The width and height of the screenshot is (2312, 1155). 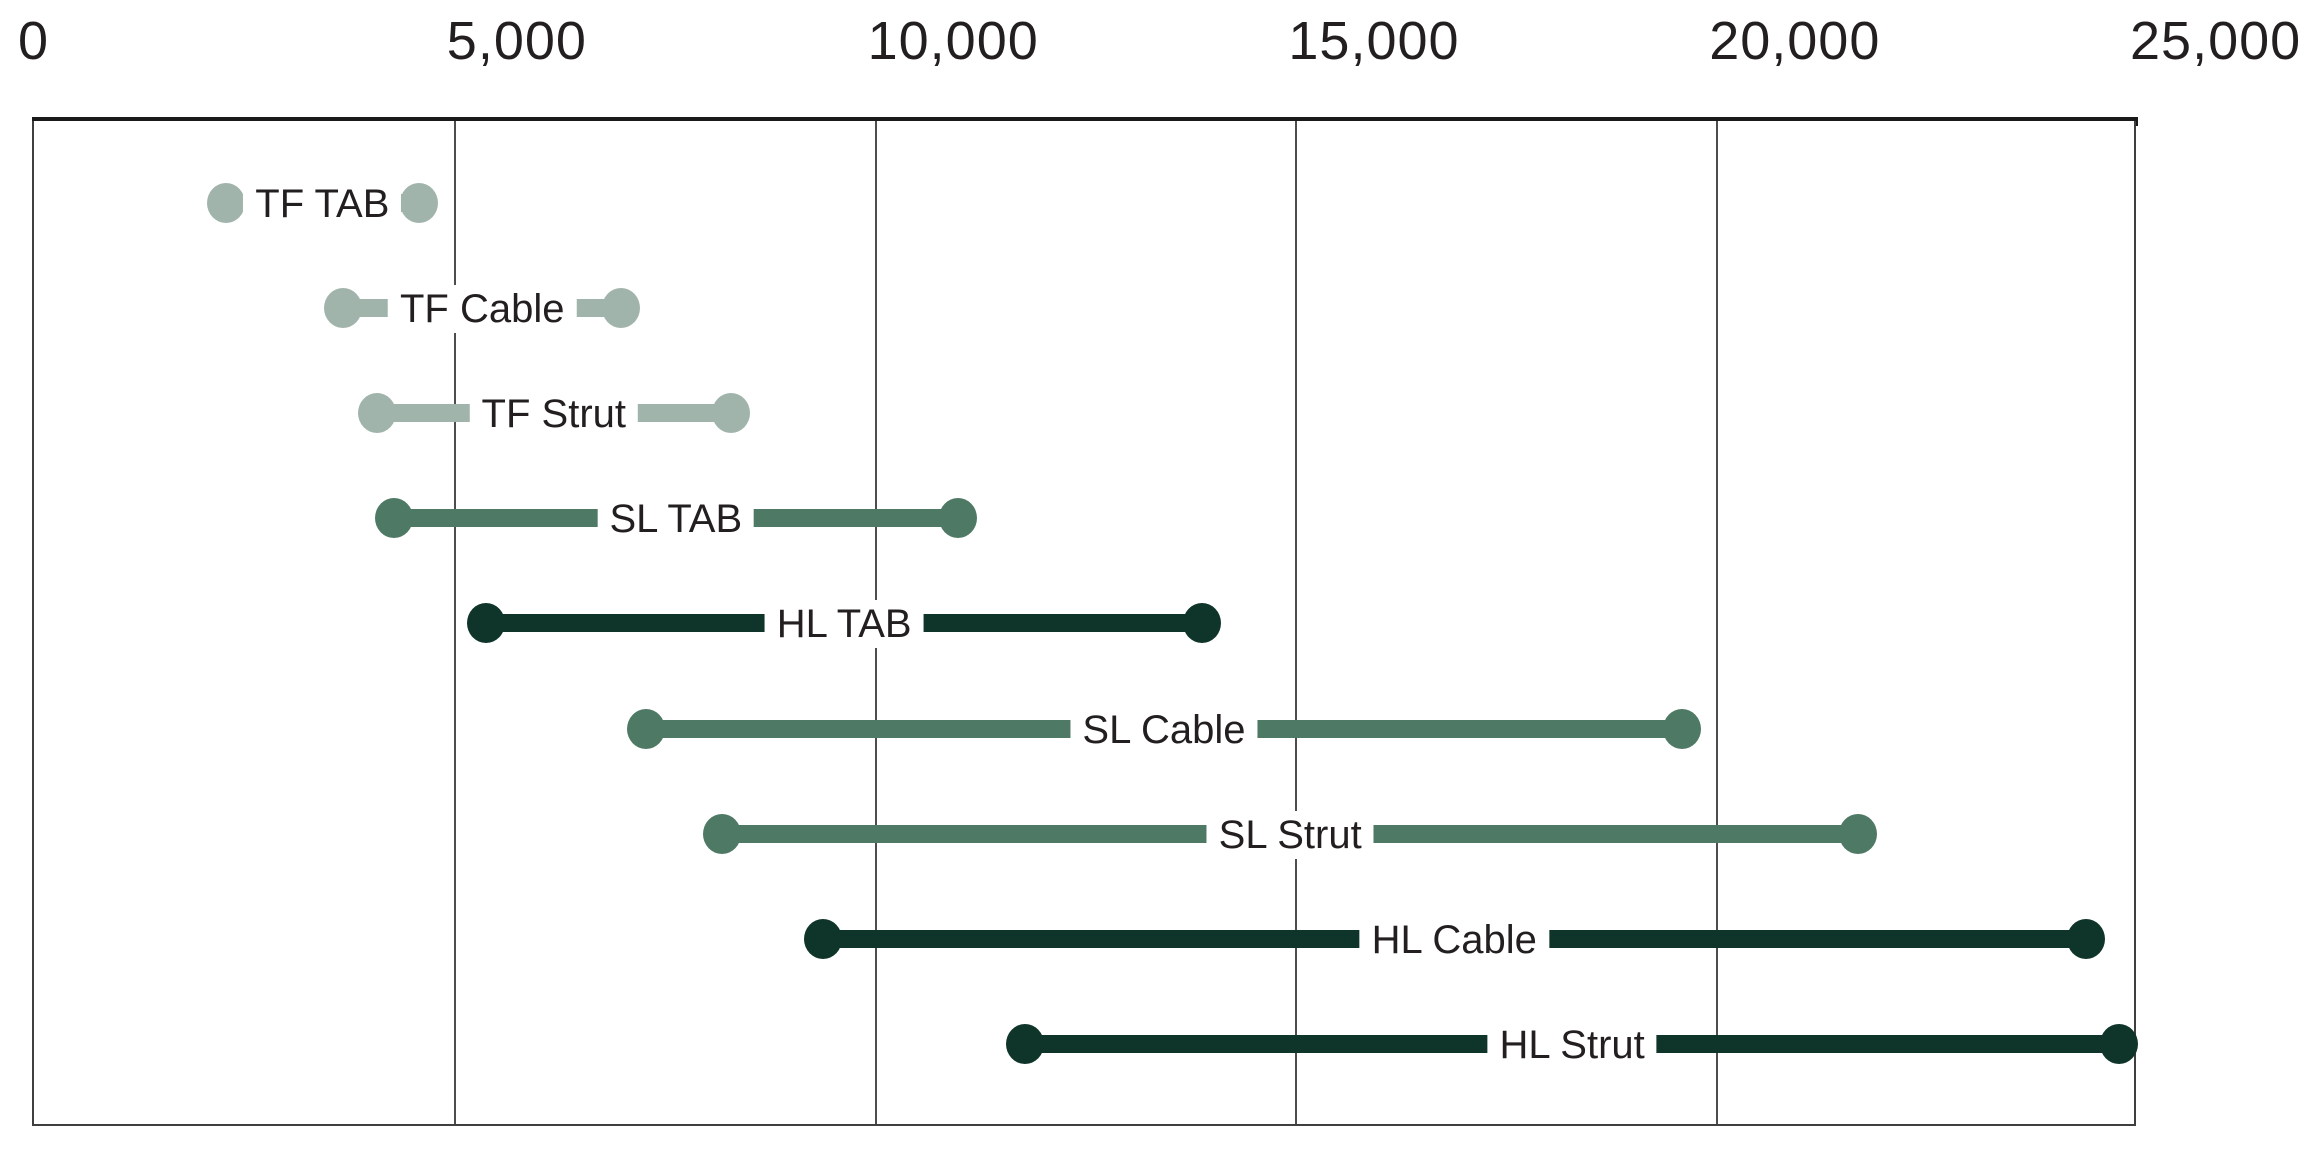 I want to click on x-axis-tick-label: 0, so click(x=34, y=41).